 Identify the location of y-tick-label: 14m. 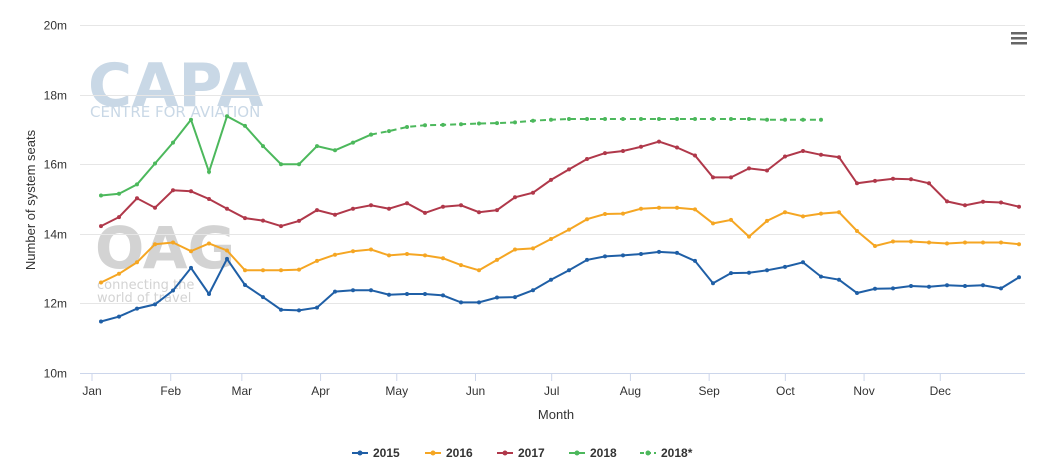
(55, 235).